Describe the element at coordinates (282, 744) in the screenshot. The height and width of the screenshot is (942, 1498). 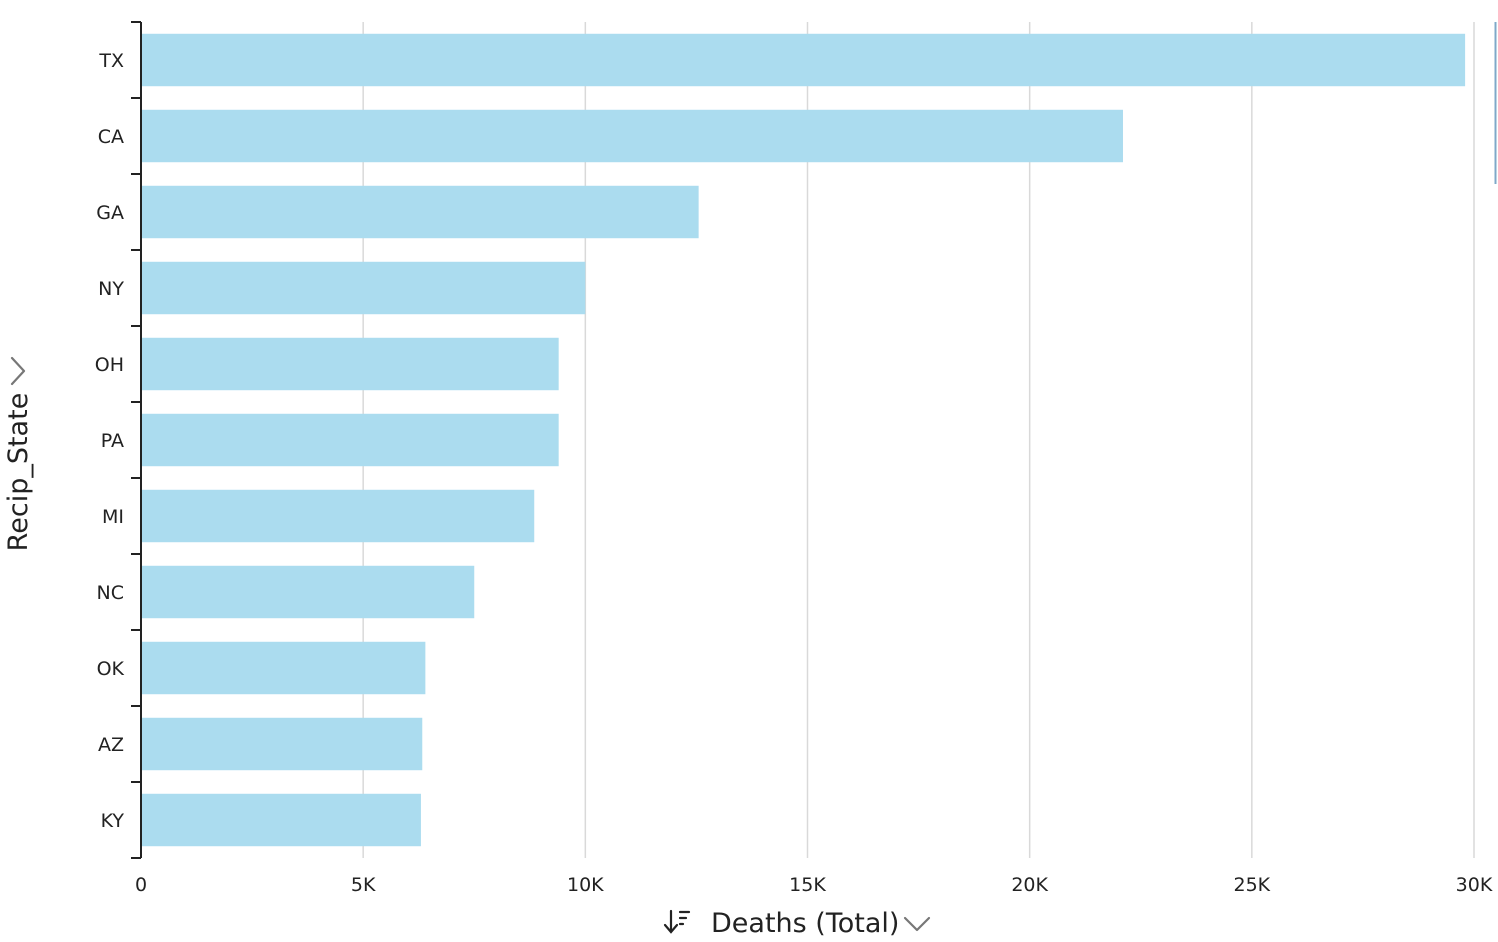
I see `bar-az` at that location.